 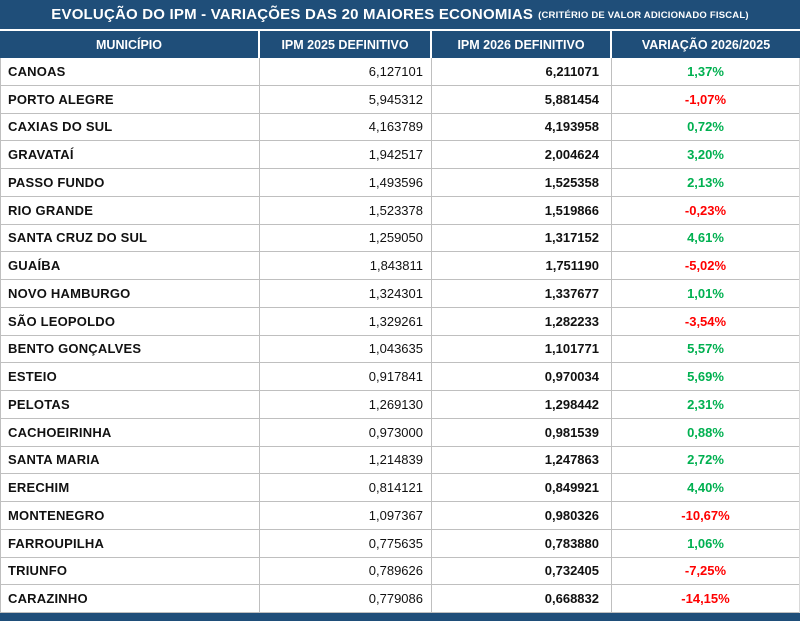 I want to click on municipality-cell: NOVO HAMBURGO, so click(x=69, y=293).